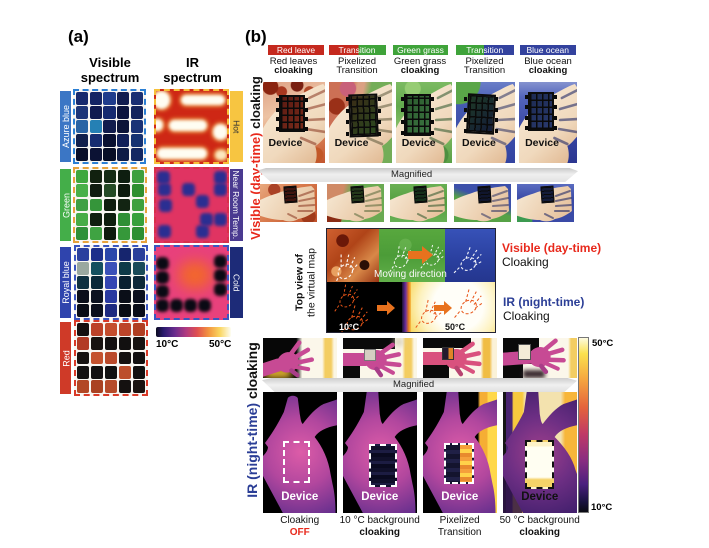 Image resolution: width=709 pixels, height=548 pixels. What do you see at coordinates (349, 327) in the screenshot?
I see `svg-text: 10°C` at bounding box center [349, 327].